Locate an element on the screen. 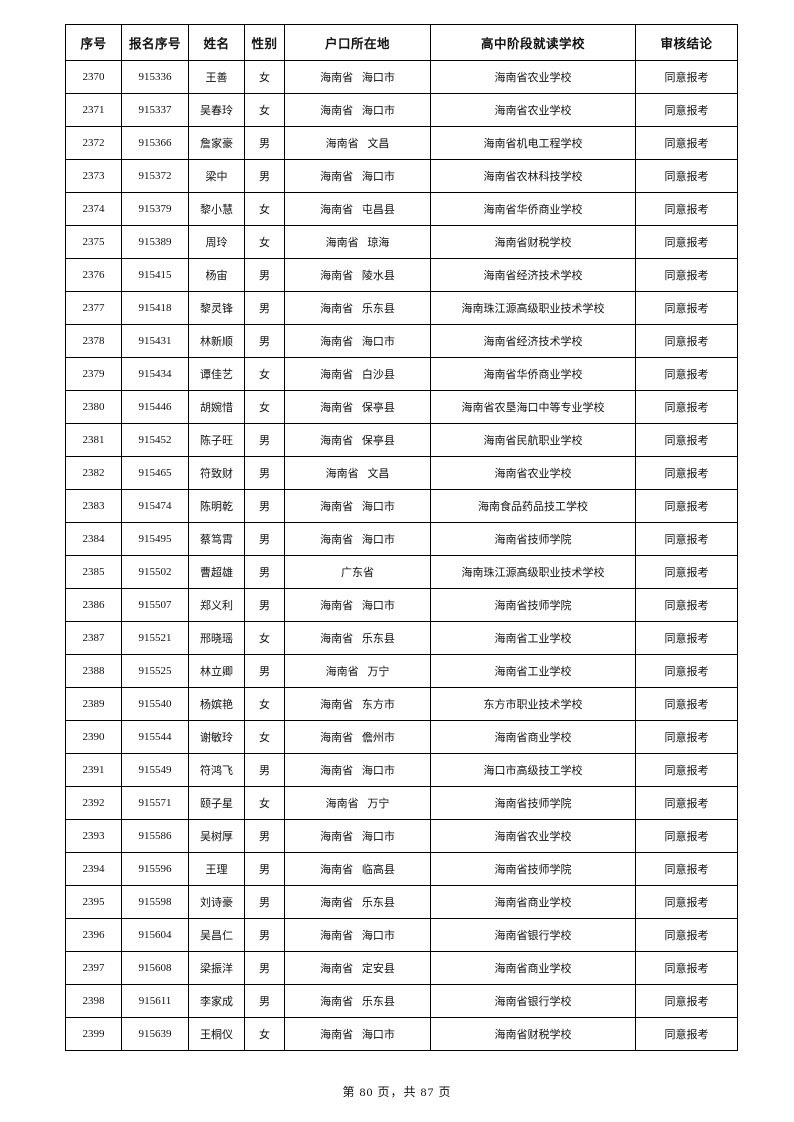 This screenshot has width=794, height=1122. table-row: 2396 915604 吴昌仁男海南省 海口市 海南省银行学校 同意报考 is located at coordinates (401, 935).